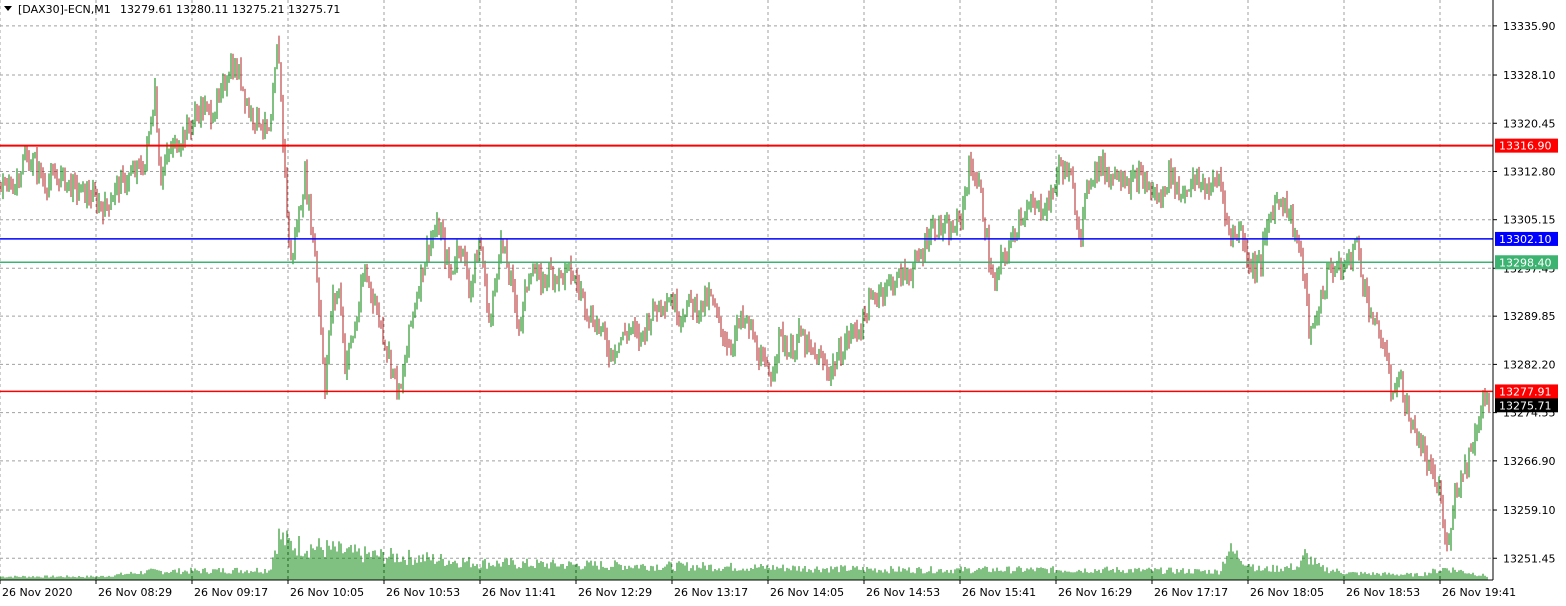 The width and height of the screenshot is (1566, 606). Describe the element at coordinates (807, 592) in the screenshot. I see `time-tick-label: 26 Nov 14:05` at that location.